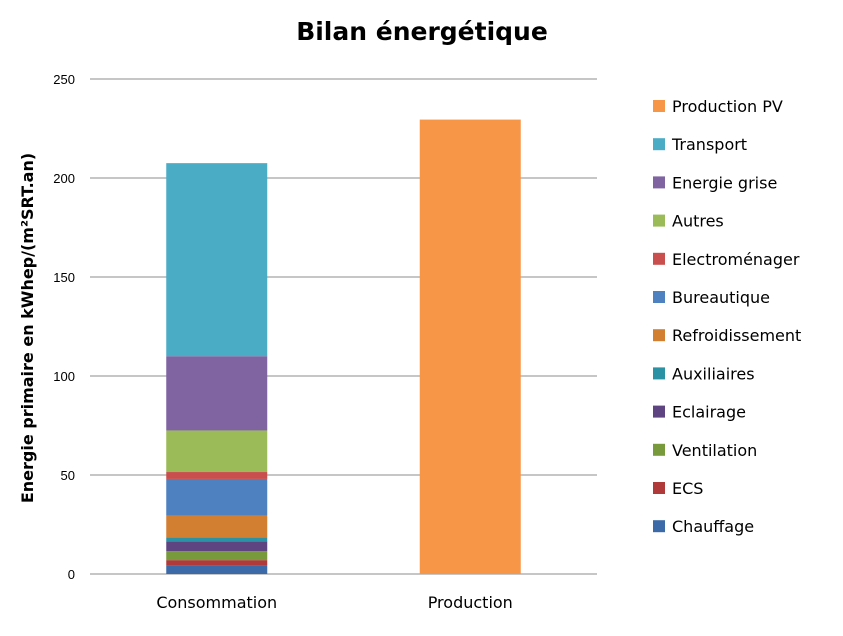  What do you see at coordinates (64, 376) in the screenshot?
I see `y-tick-label: 100` at bounding box center [64, 376].